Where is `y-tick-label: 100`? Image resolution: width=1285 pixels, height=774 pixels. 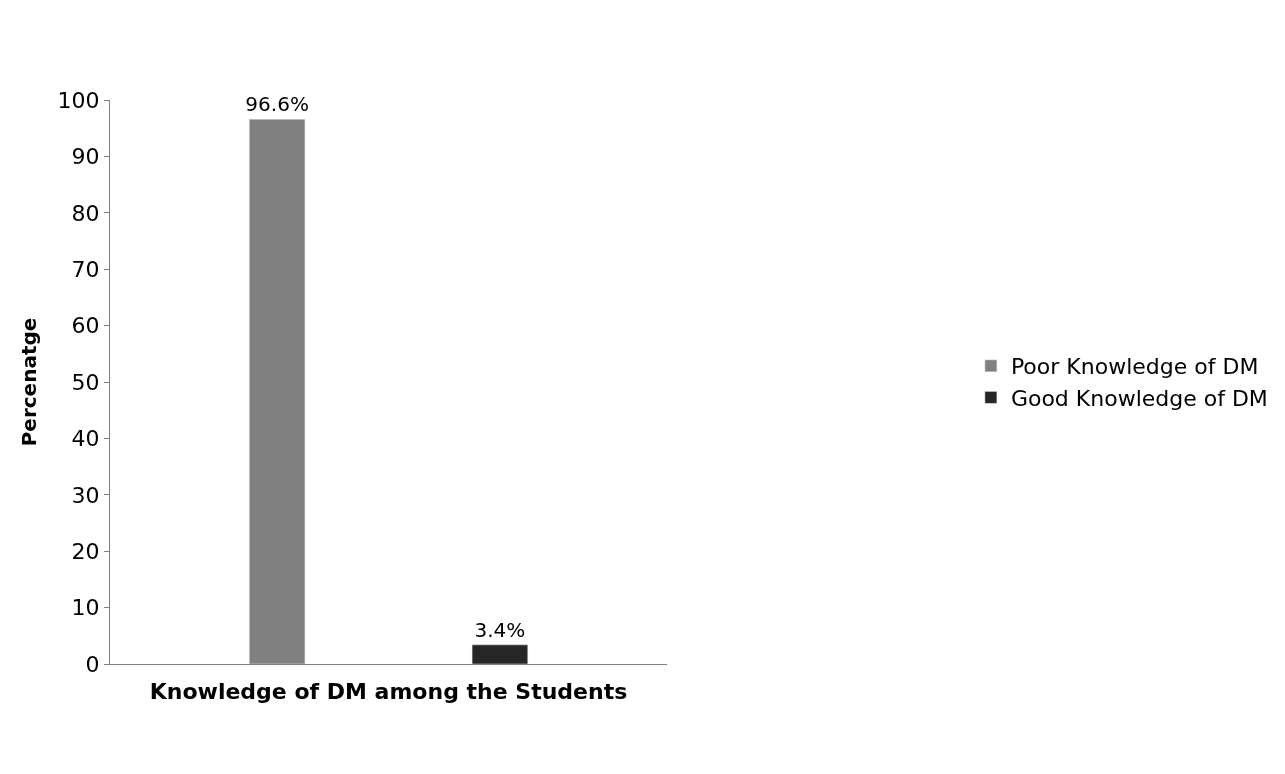 y-tick-label: 100 is located at coordinates (78, 100).